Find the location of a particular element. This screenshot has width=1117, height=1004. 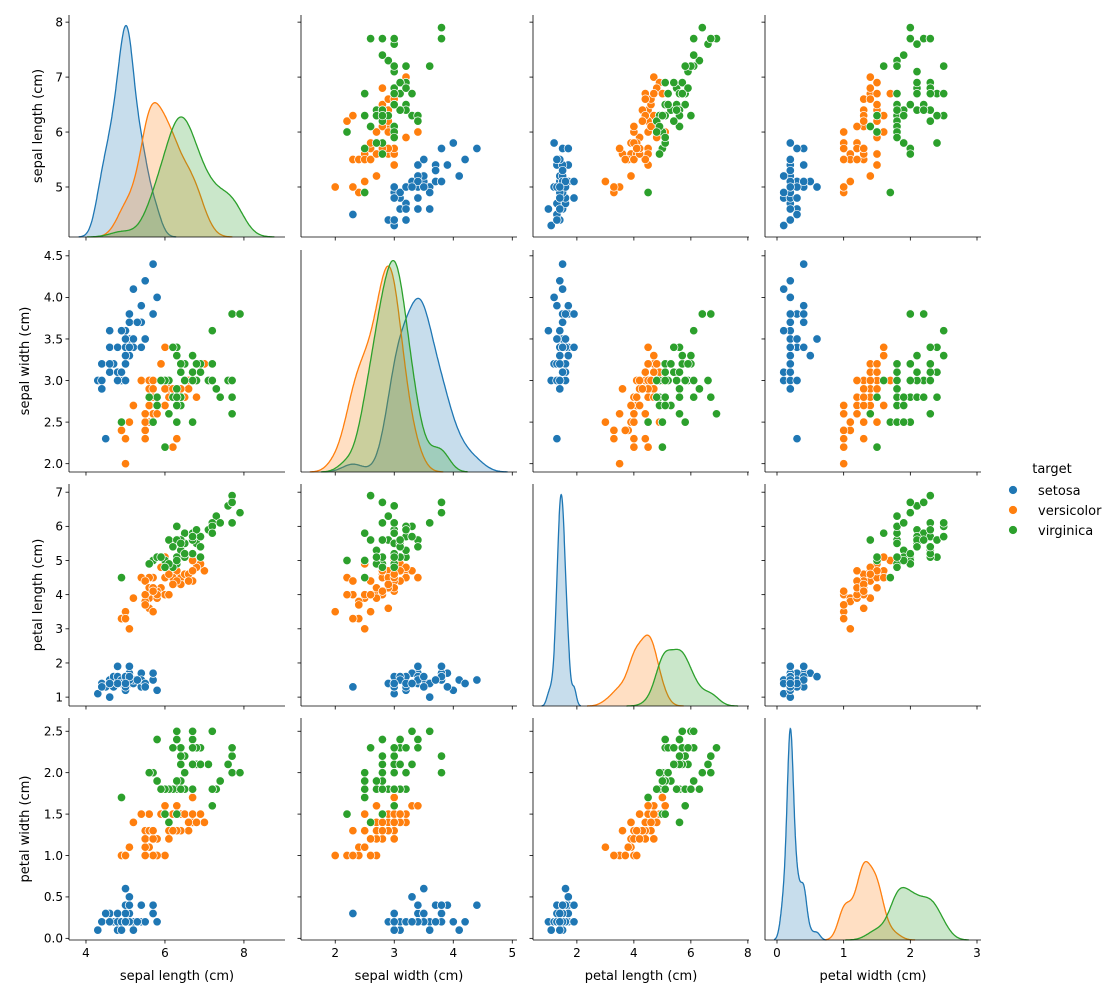

x-tick-label: 3 is located at coordinates (394, 953).